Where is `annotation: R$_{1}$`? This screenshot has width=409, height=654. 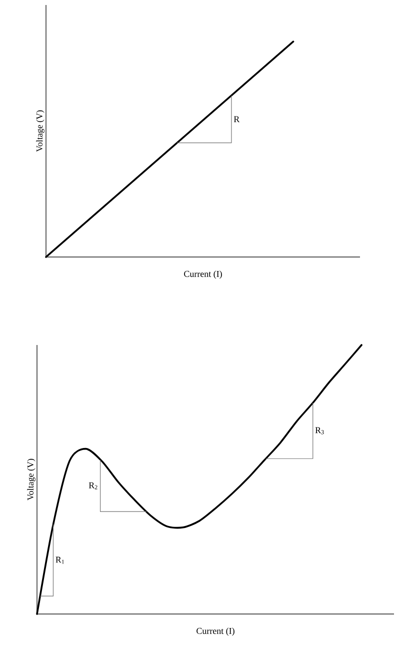
annotation: R$_{1}$ is located at coordinates (60, 560).